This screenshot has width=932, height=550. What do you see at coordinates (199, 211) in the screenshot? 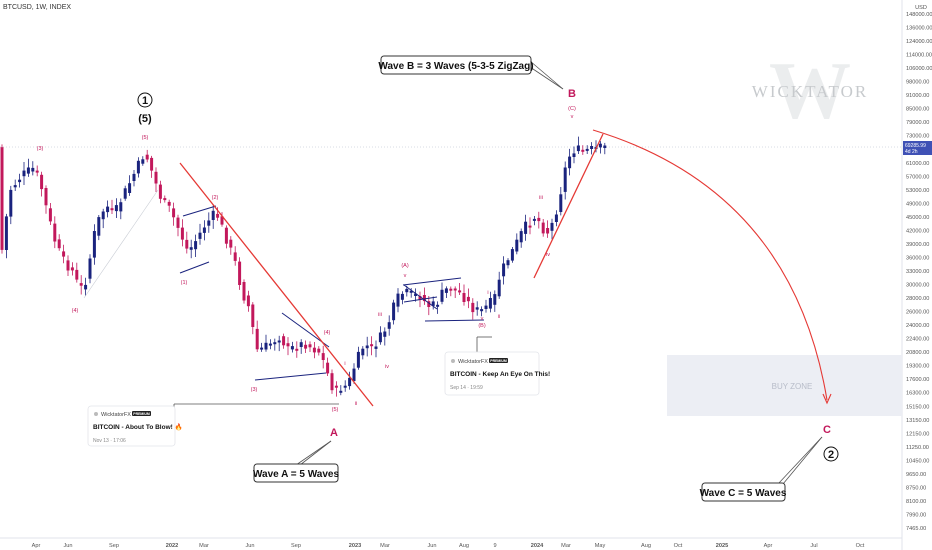
I see `triangle-1-upper` at bounding box center [199, 211].